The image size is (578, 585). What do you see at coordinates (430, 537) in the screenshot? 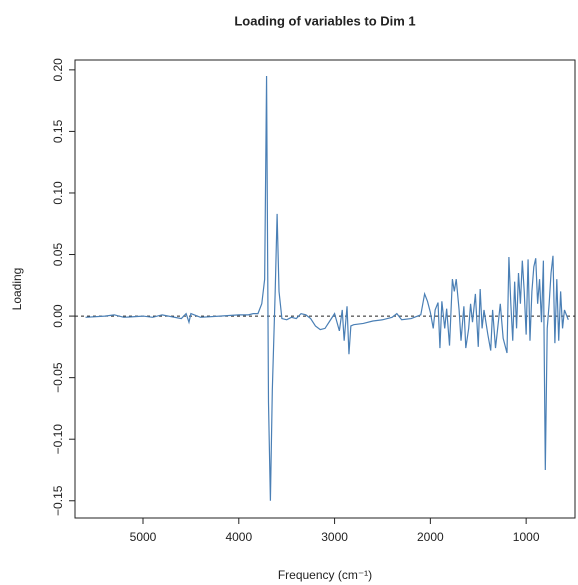
I see `x-tick-label: 2000` at bounding box center [430, 537].